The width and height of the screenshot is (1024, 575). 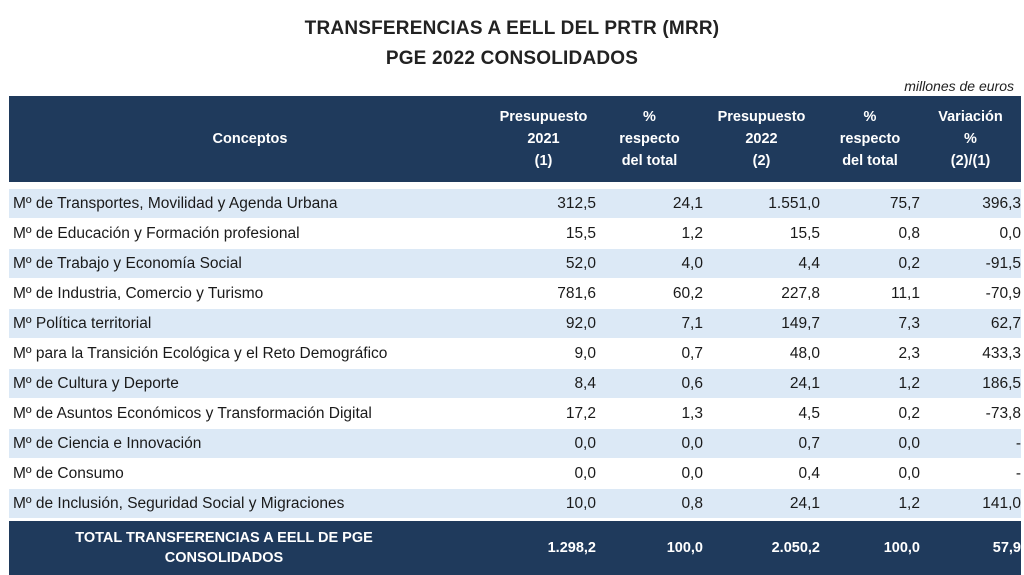 I want to click on cell-p2021: 10,0, so click(x=543, y=504).